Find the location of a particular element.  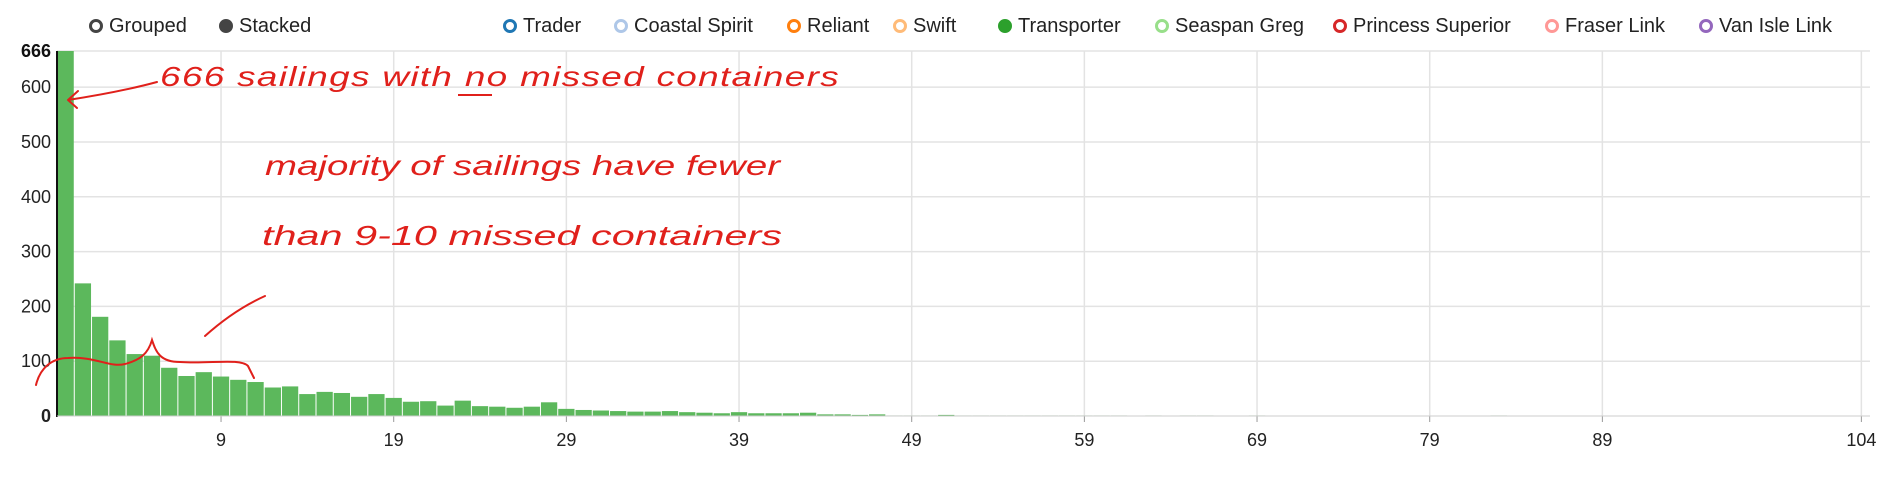

legend-item-seaspan-greg: Seaspan Greg is located at coordinates (1229, 26).